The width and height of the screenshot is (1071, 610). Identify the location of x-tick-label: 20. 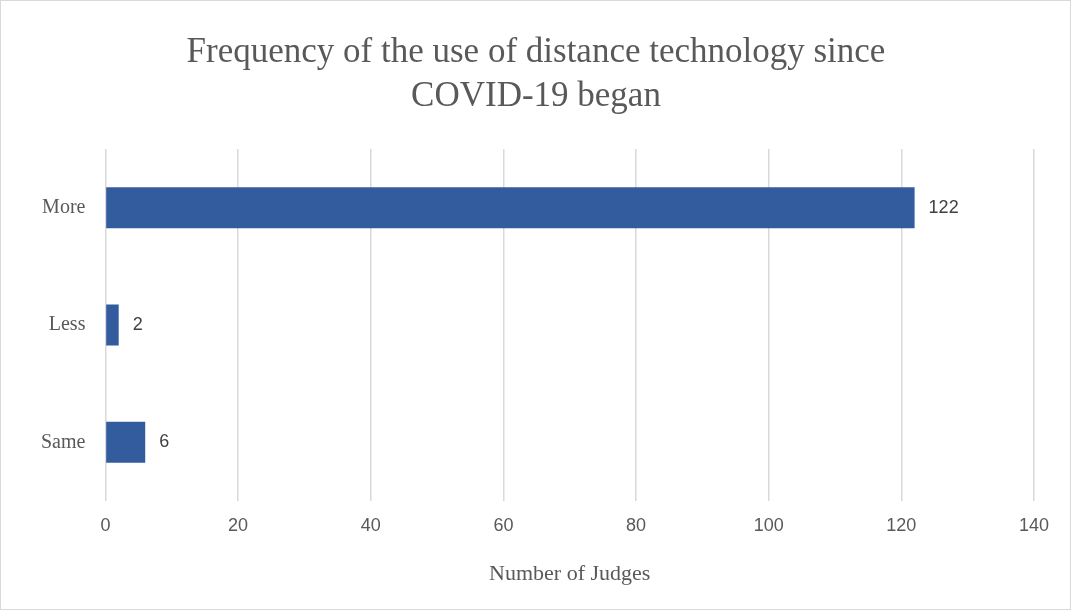
(238, 524).